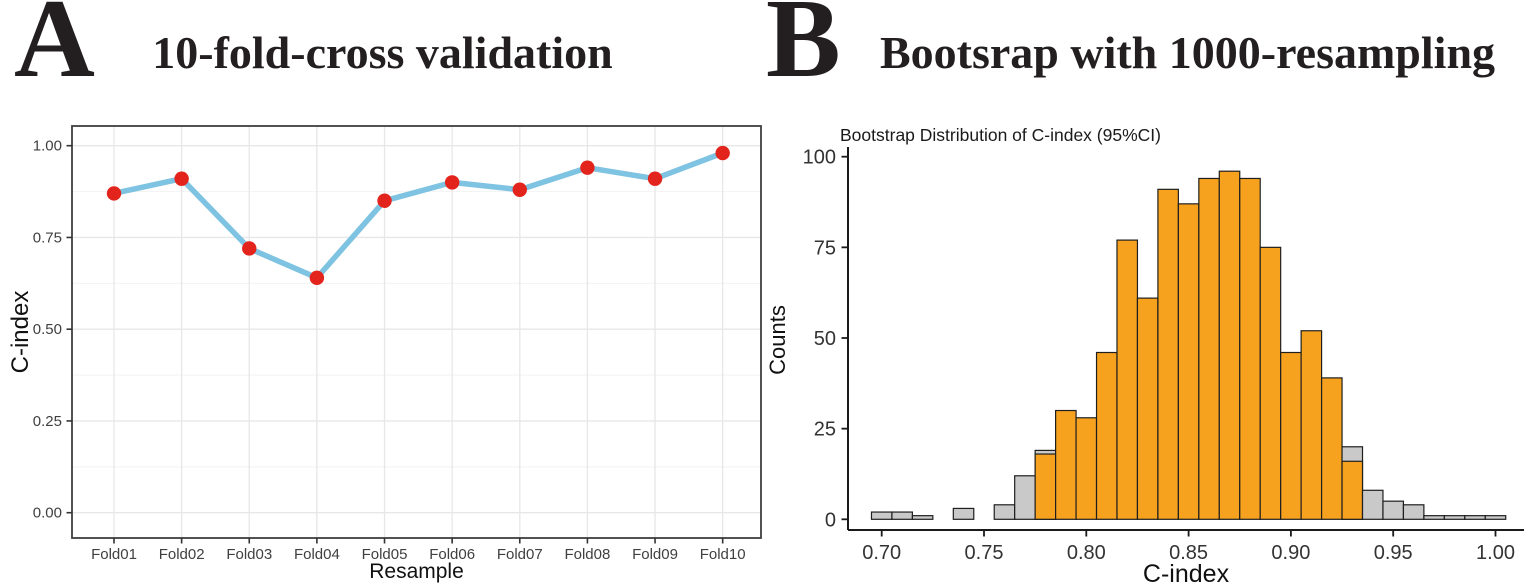 The height and width of the screenshot is (585, 1535). What do you see at coordinates (587, 554) in the screenshot?
I see `panel-a-xtick-label: Fold08` at bounding box center [587, 554].